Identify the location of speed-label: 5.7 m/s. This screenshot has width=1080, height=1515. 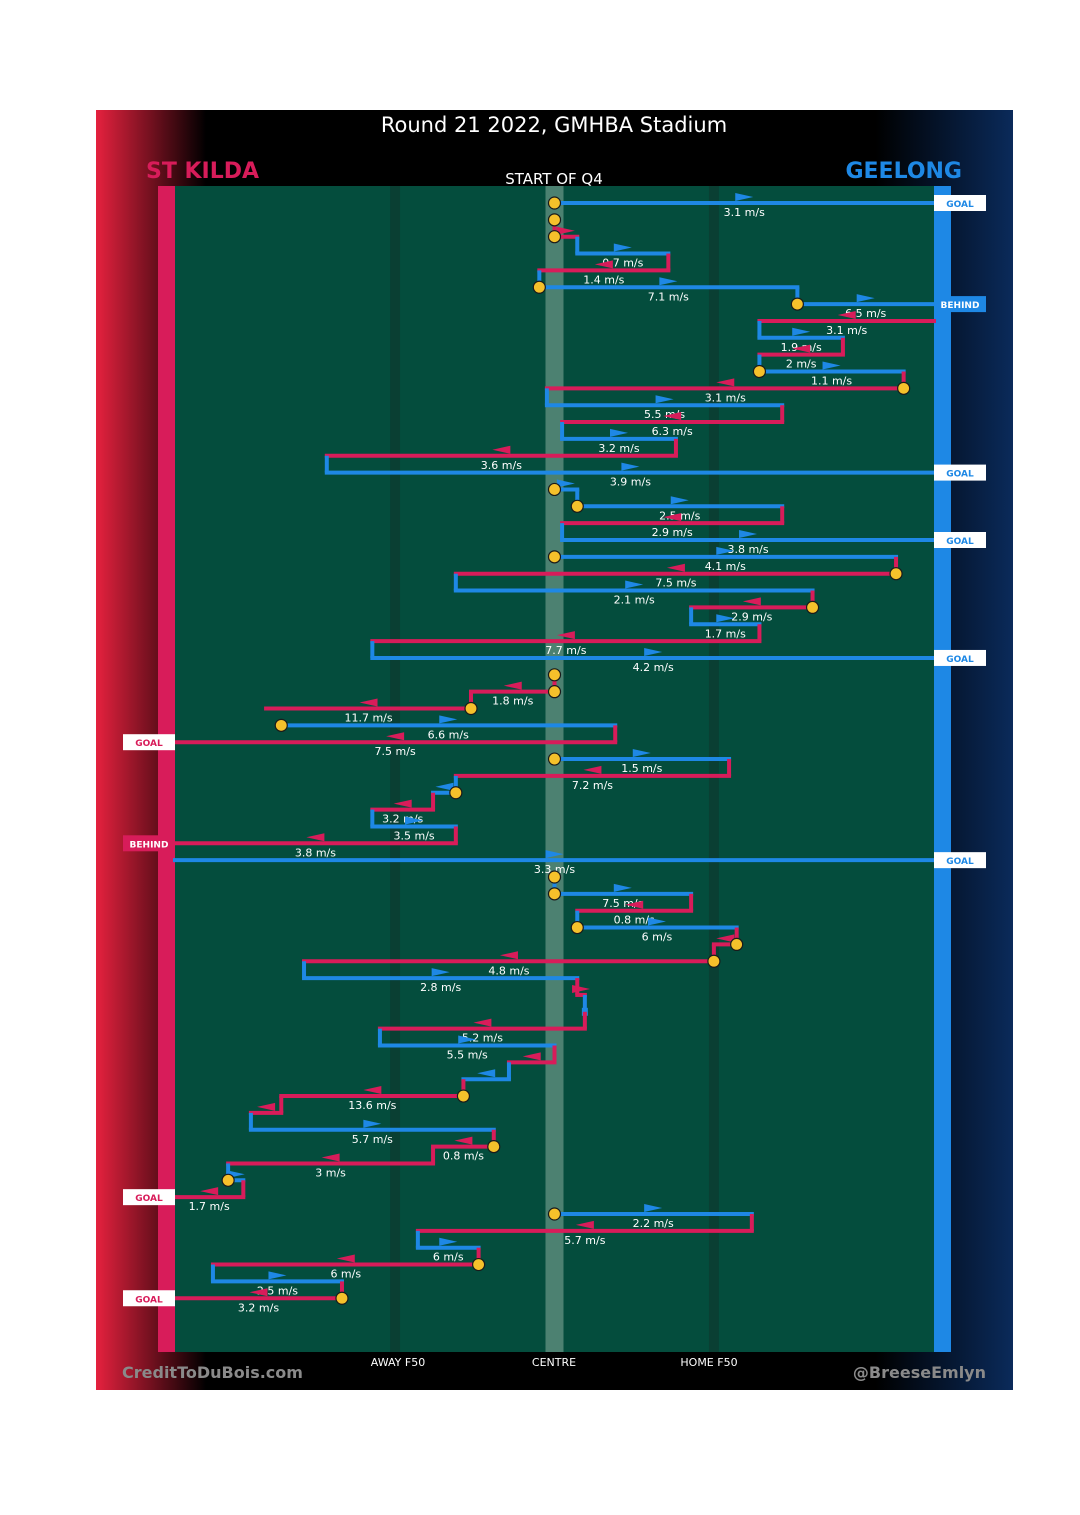
(584, 1240).